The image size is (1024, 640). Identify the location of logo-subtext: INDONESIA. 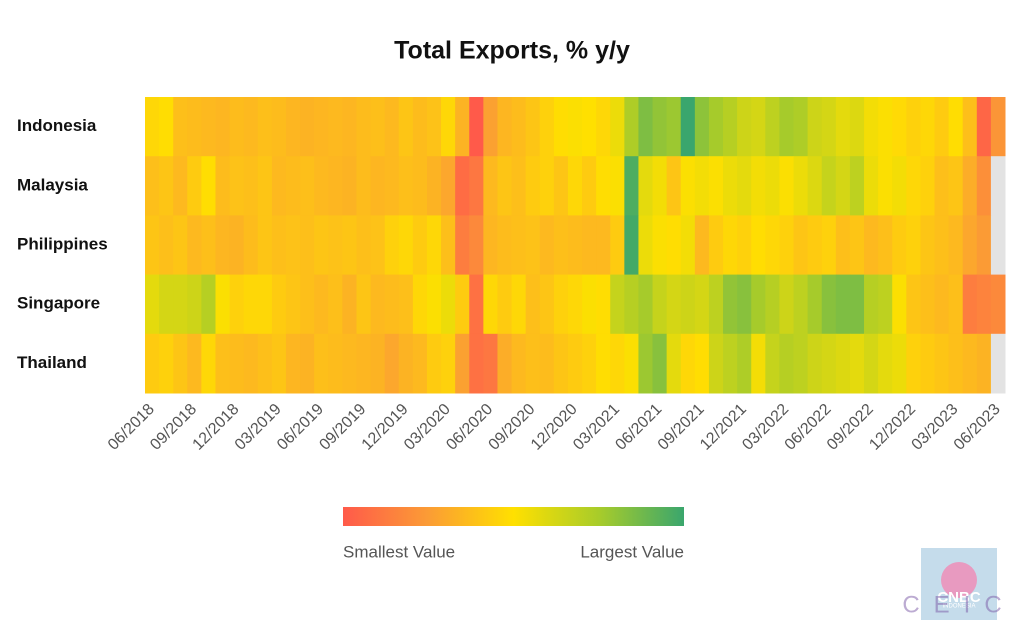
(958, 607).